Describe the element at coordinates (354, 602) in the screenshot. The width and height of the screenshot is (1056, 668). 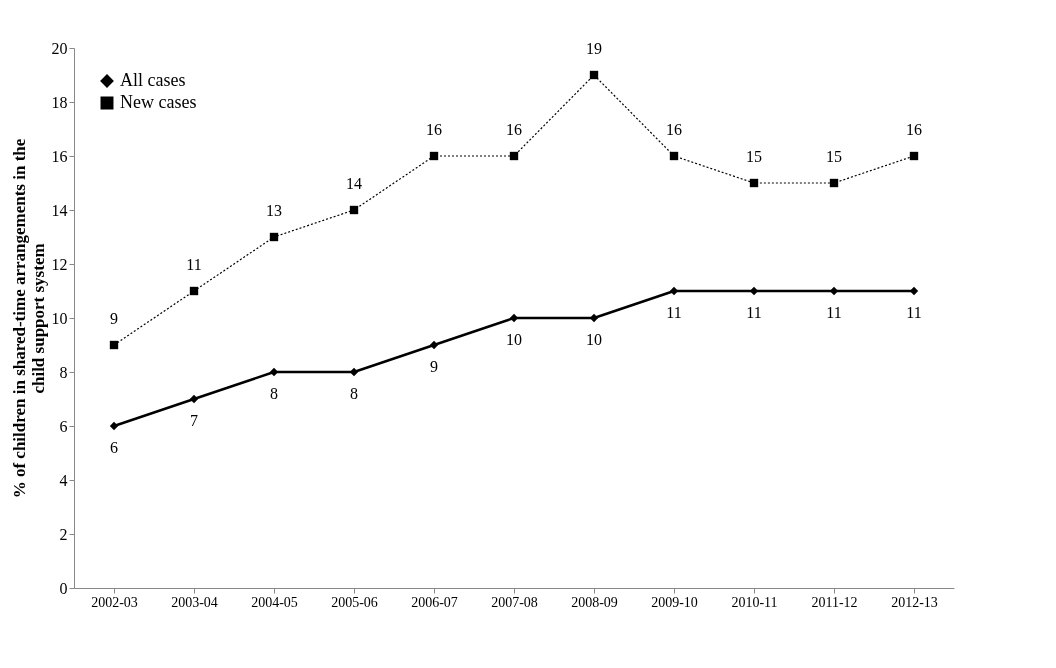
I see `x-tick-label: 2005-06` at that location.